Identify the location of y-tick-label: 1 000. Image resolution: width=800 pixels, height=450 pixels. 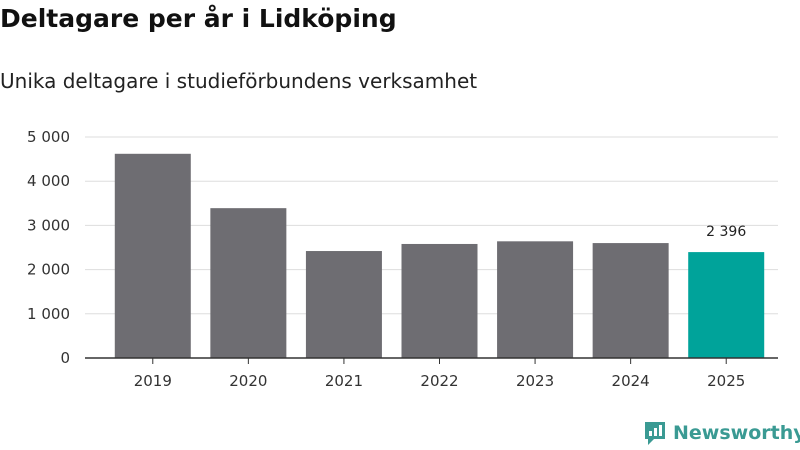
(48, 314).